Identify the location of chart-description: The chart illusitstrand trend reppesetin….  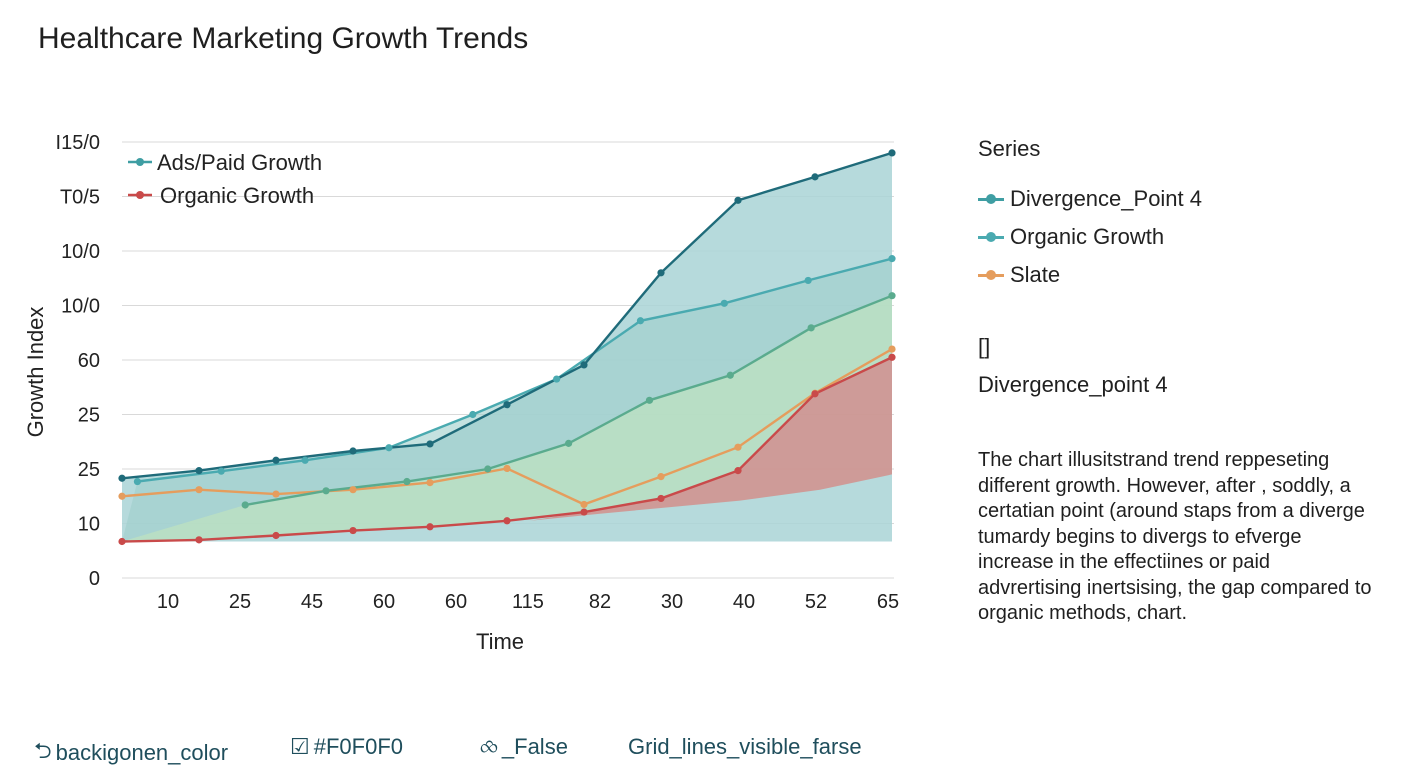
(1175, 536).